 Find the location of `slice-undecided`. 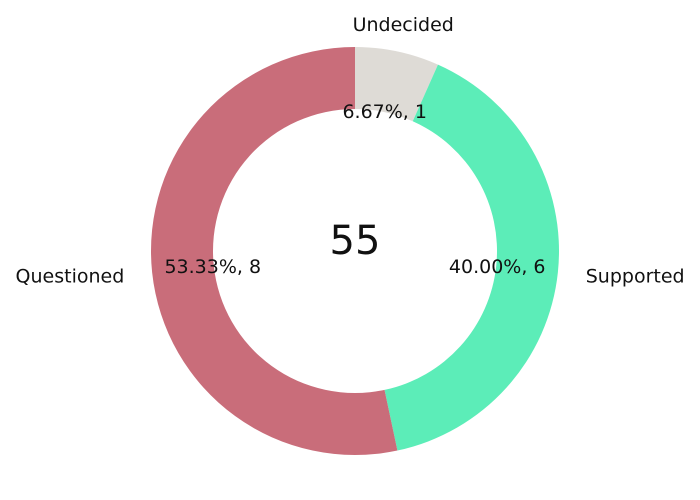

slice-undecided is located at coordinates (396, 84).